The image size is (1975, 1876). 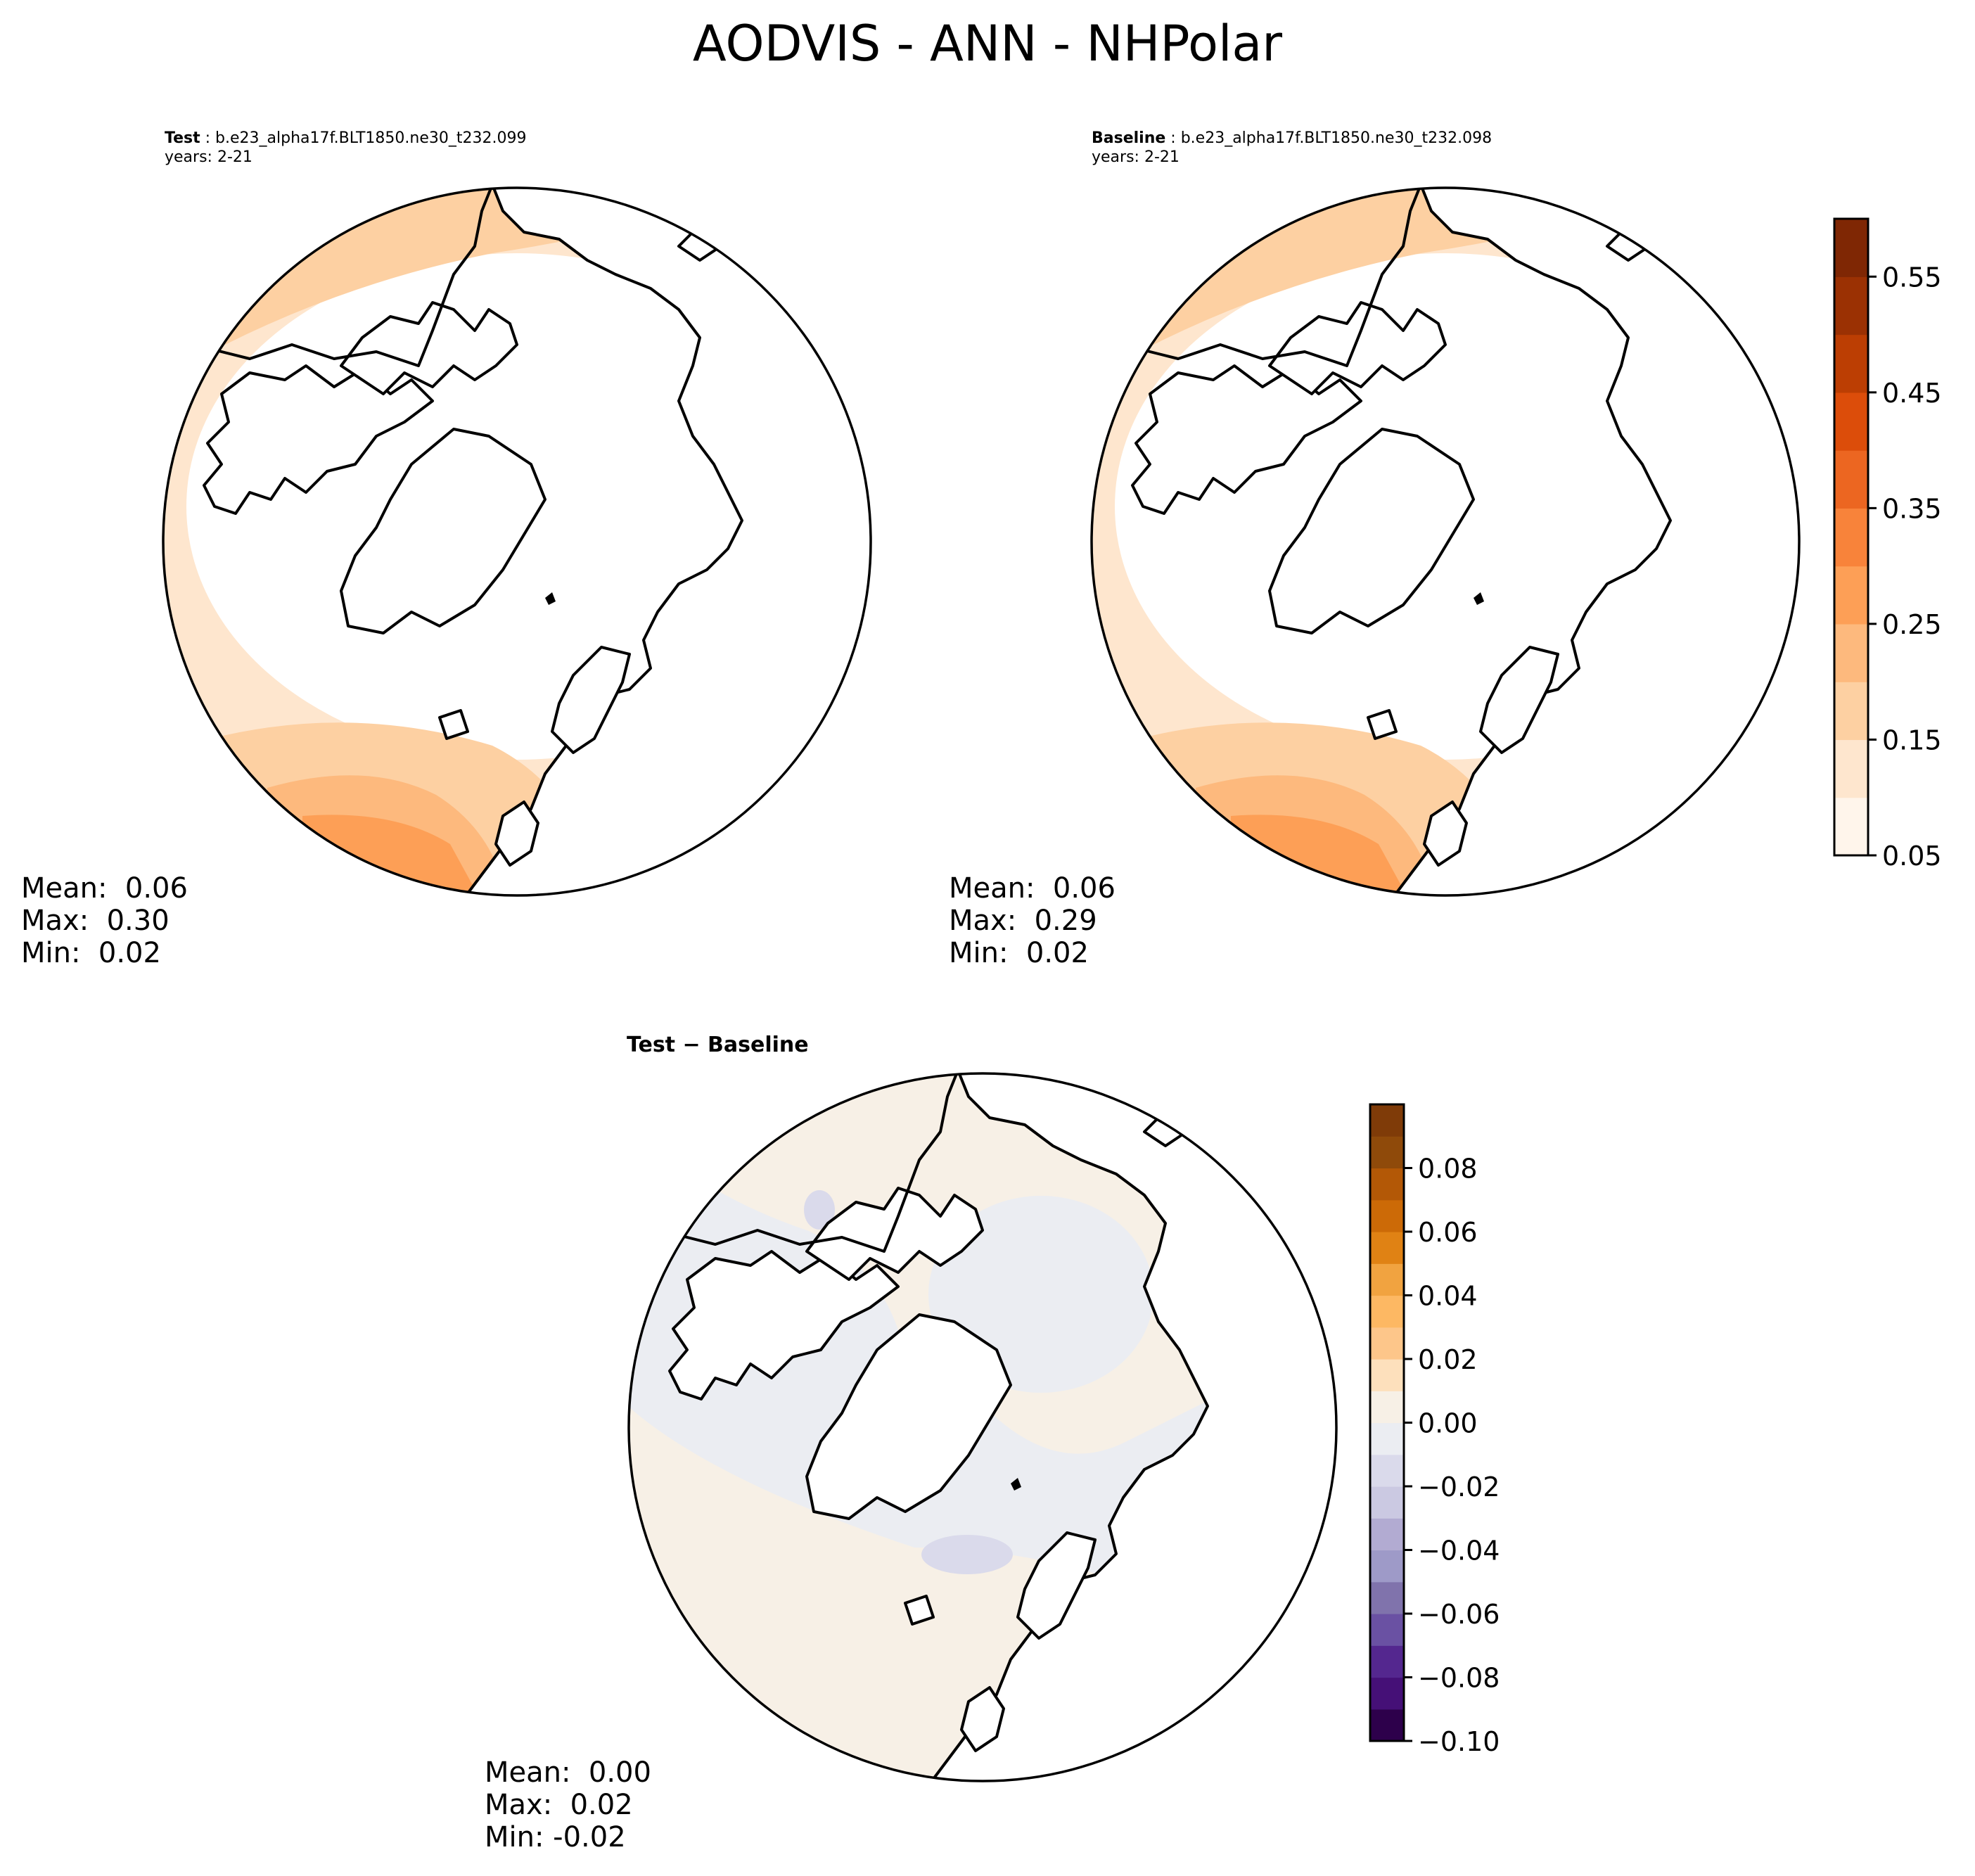 What do you see at coordinates (1887, 544) in the screenshot?
I see `colorbar-aod: 0.55 0.45 0.35 0.25 0.15 0.05` at bounding box center [1887, 544].